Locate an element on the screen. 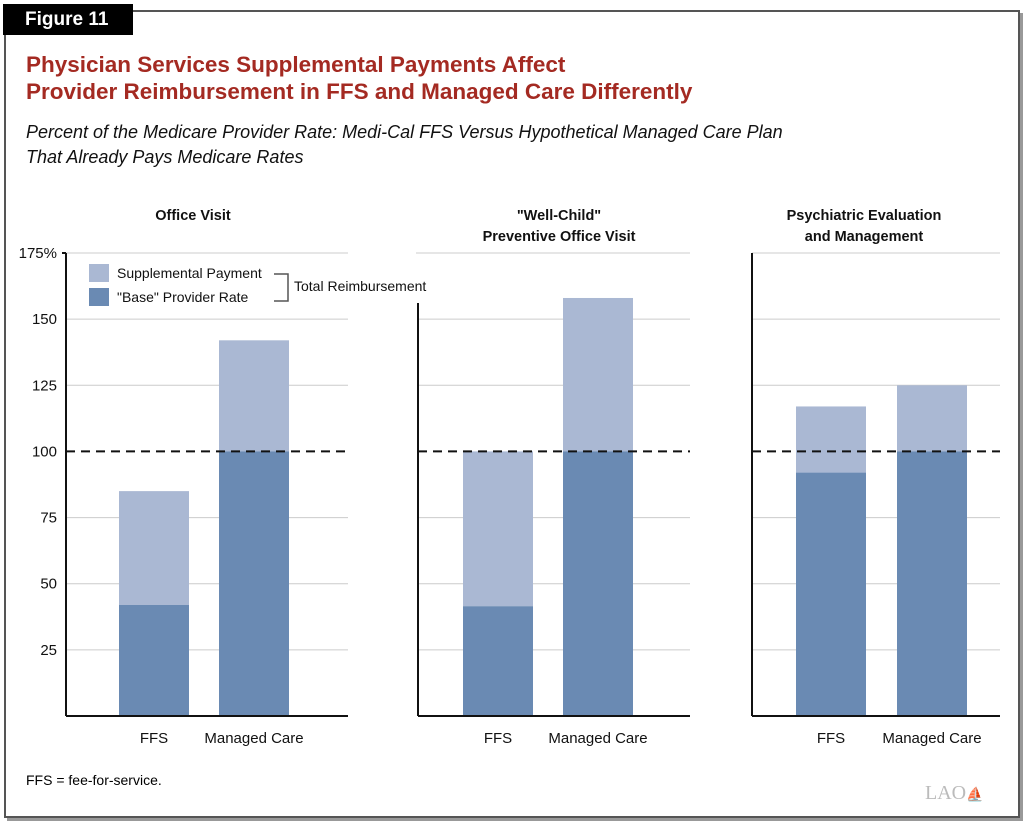  y-tick-label: 25 is located at coordinates (48, 650).